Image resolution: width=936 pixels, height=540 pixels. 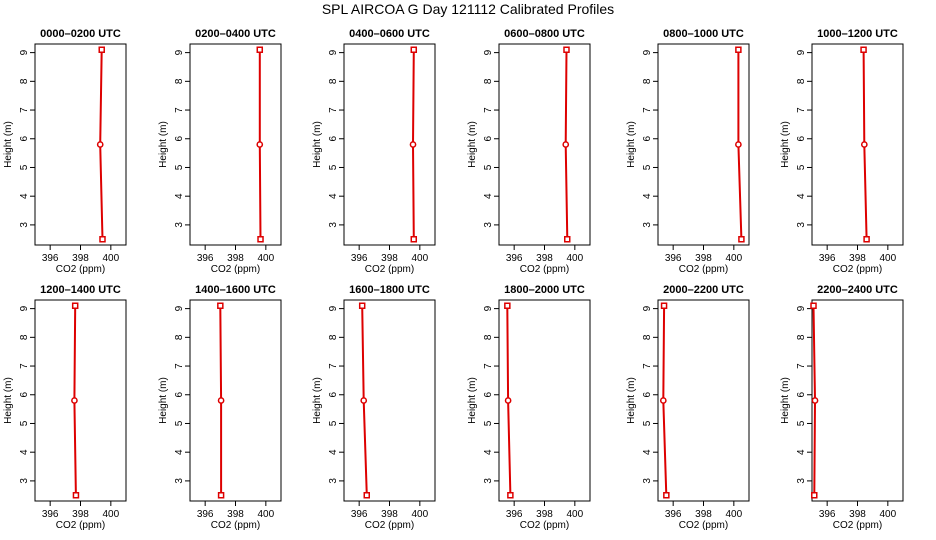 What do you see at coordinates (389, 34) in the screenshot?
I see `panel-title: 0400–0600 UTC` at bounding box center [389, 34].